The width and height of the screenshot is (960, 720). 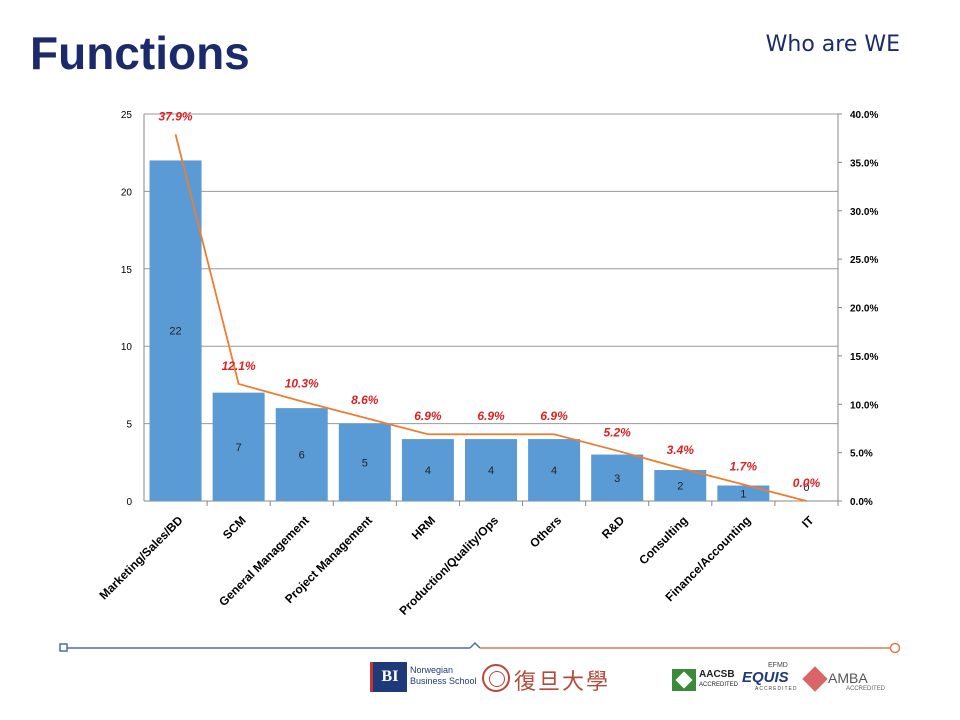 I want to click on equis-sub: ACCREDITED, so click(x=776, y=689).